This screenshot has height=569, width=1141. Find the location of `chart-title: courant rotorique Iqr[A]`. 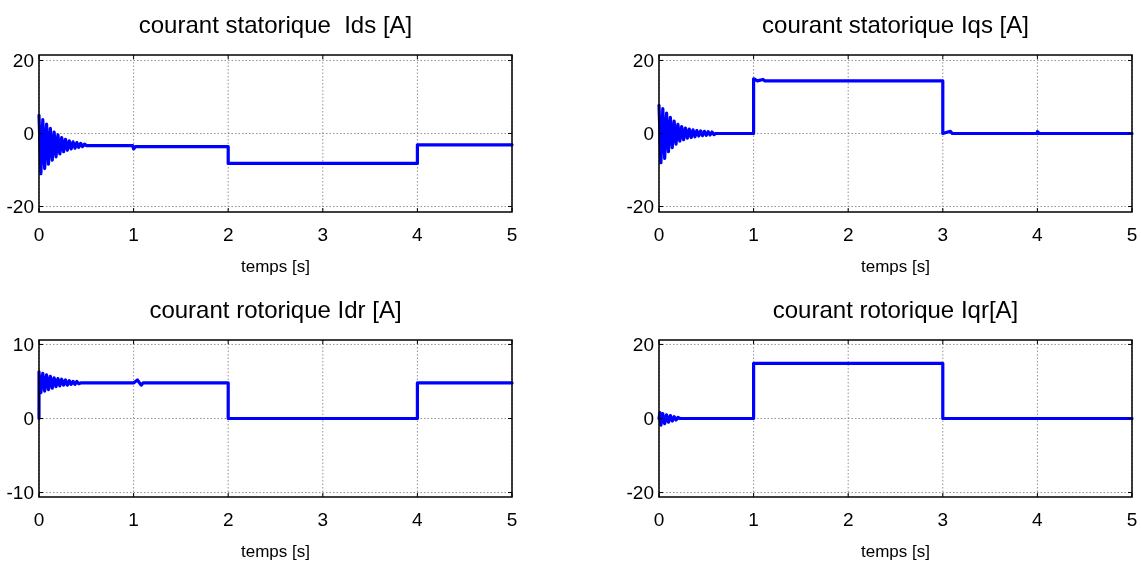

chart-title: courant rotorique Iqr[A] is located at coordinates (895, 309).